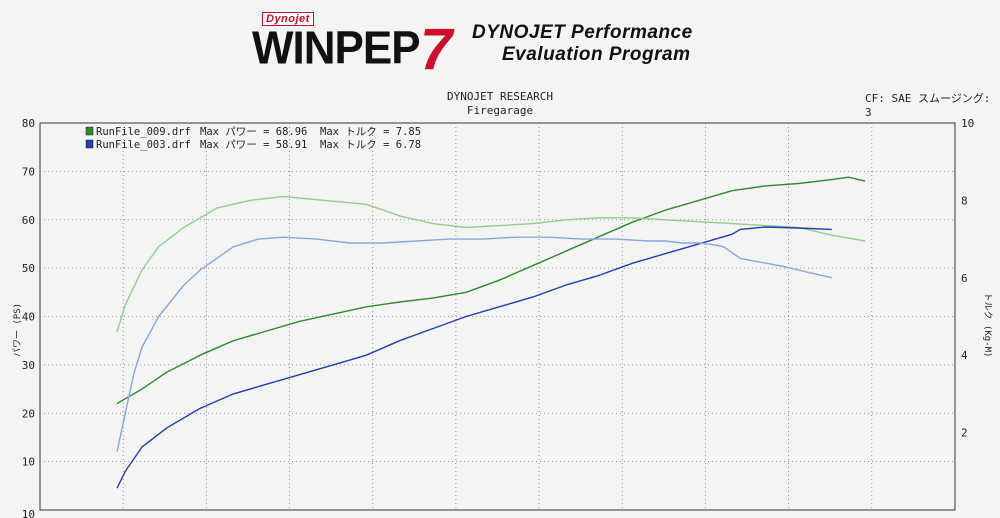  What do you see at coordinates (964, 355) in the screenshot?
I see `y2-tick-label: 4` at bounding box center [964, 355].